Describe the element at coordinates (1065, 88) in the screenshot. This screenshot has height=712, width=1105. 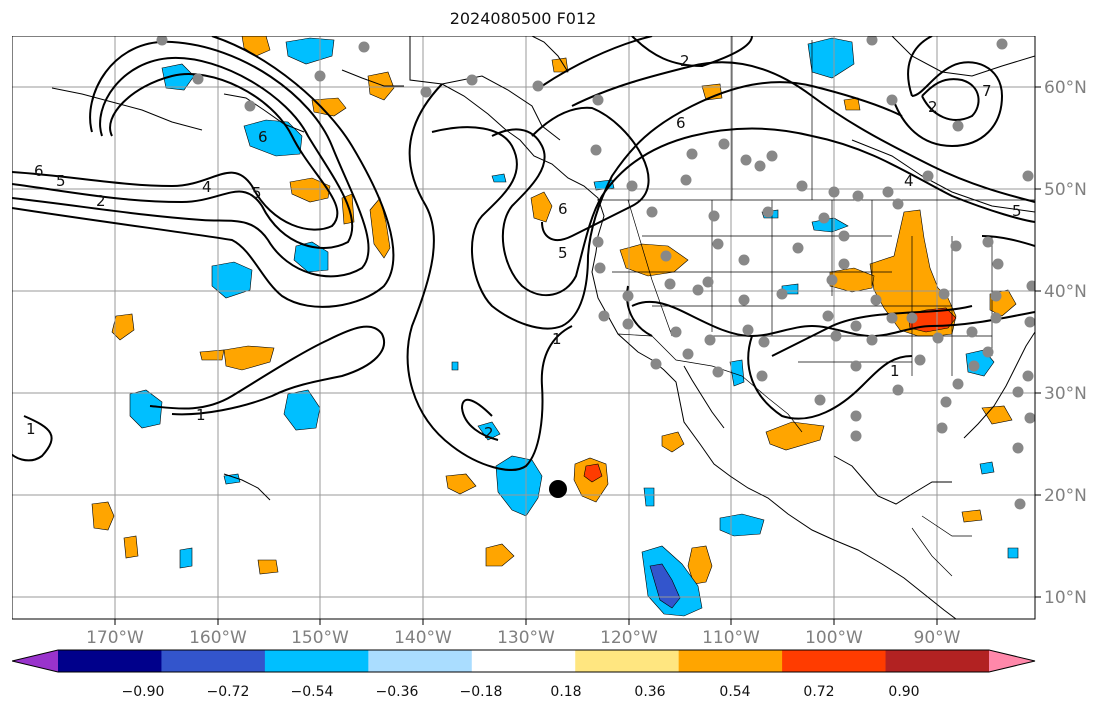
I see `lat-label: 60°N` at that location.